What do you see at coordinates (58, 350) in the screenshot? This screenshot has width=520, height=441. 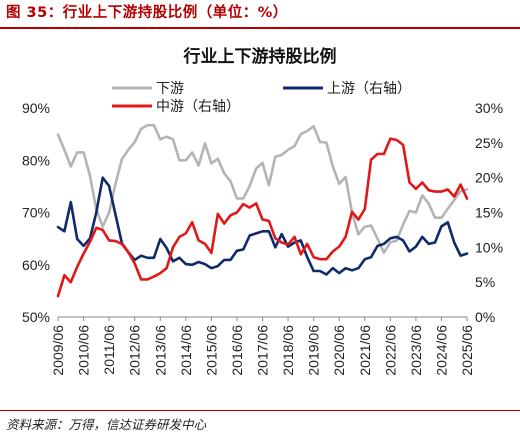 I see `x-tick-label: 2009/06` at bounding box center [58, 350].